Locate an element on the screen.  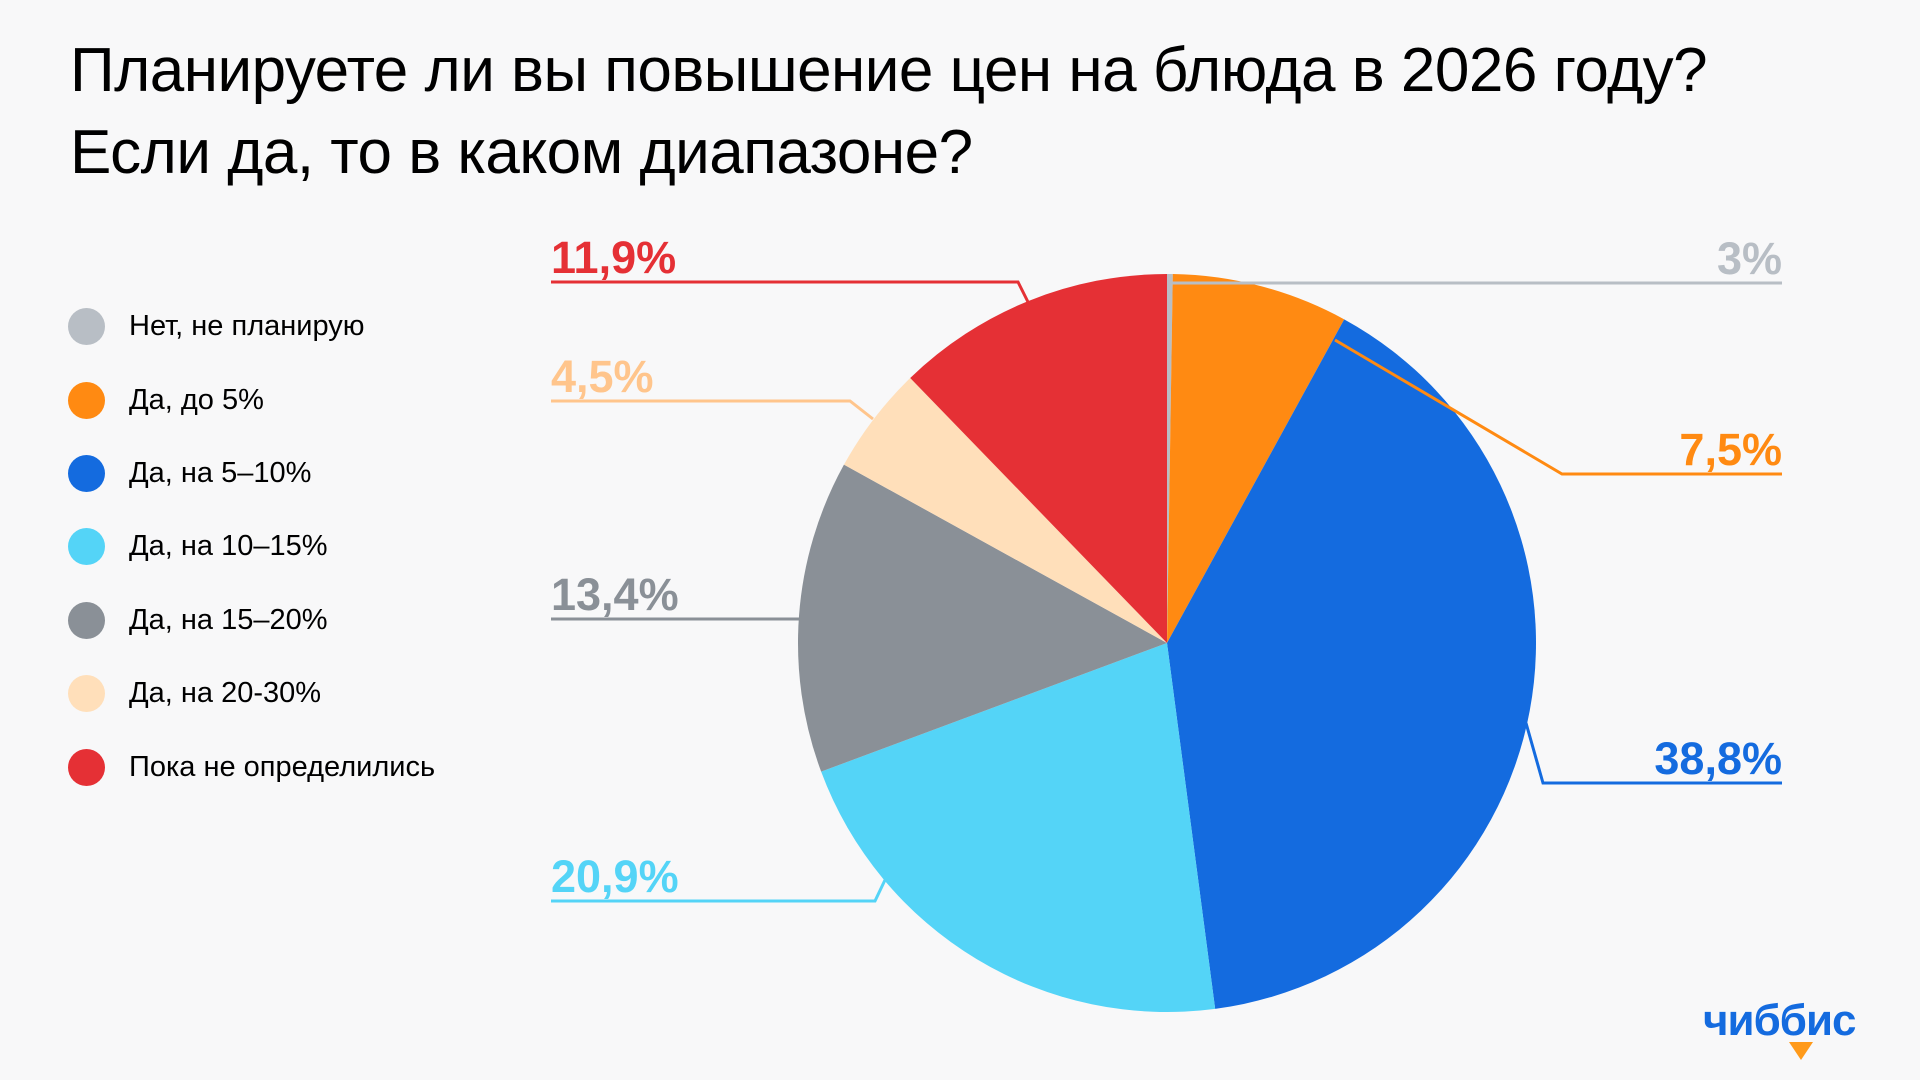
percent-label: 20,9% is located at coordinates (615, 876).